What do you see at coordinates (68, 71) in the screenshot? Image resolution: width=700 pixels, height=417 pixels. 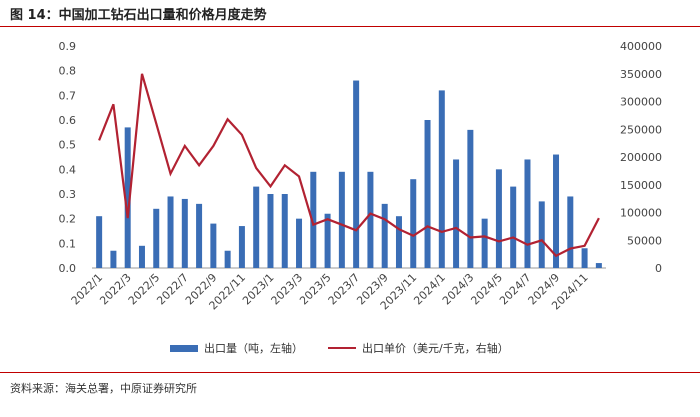 I see `left-tick-label: 0.8` at bounding box center [68, 71].